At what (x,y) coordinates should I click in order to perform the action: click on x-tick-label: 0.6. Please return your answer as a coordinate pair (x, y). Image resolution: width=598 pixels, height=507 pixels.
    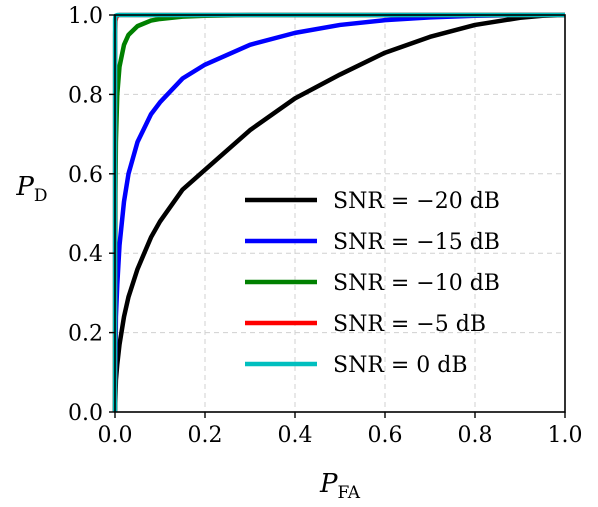
    Looking at the image, I should click on (385, 435).